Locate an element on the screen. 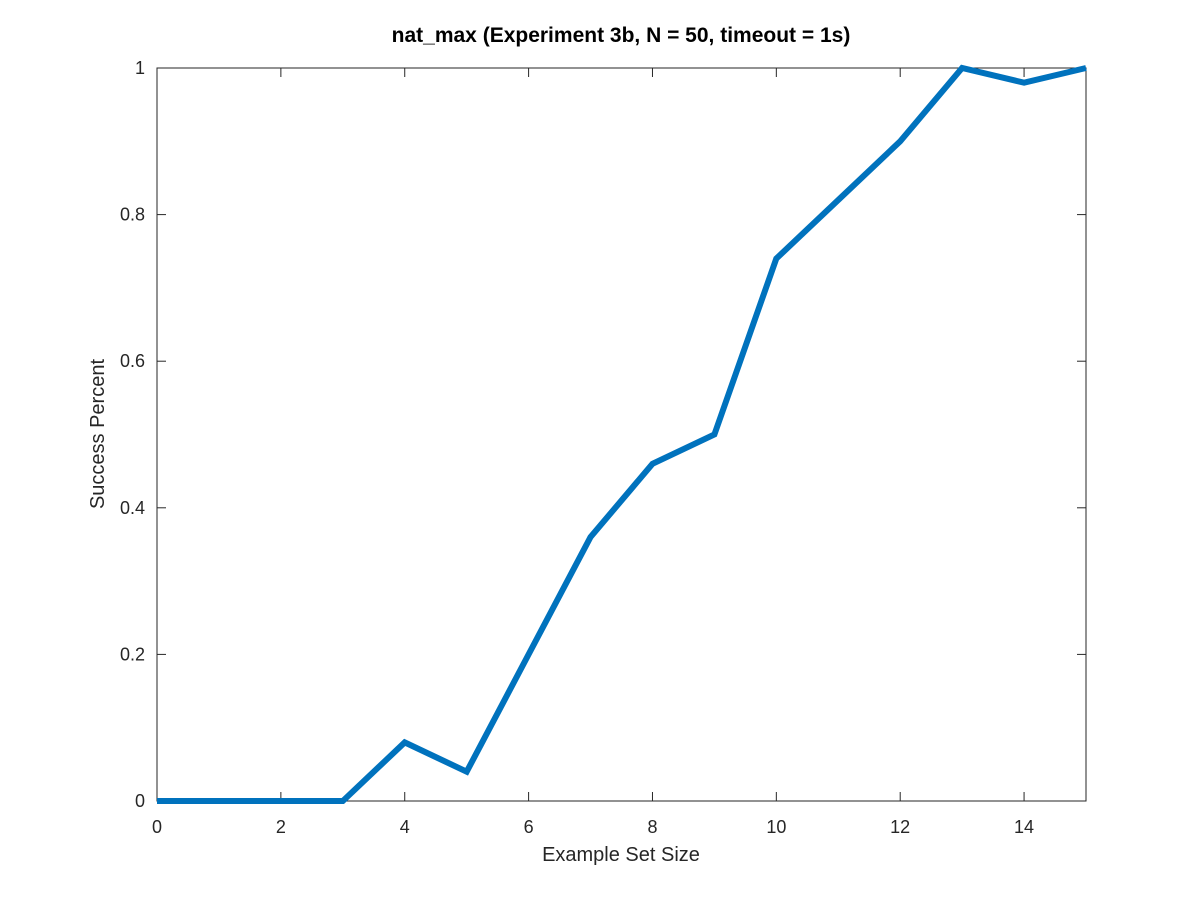 This screenshot has width=1200, height=900. x-tick-label: 12 is located at coordinates (900, 827).